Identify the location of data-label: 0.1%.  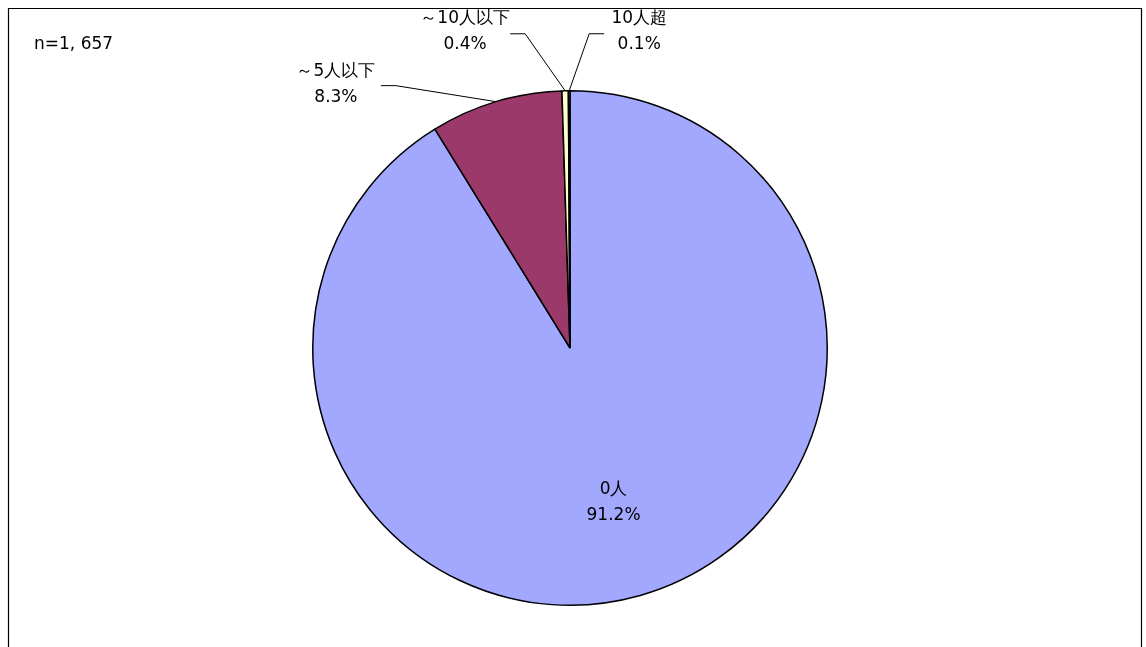
(639, 43).